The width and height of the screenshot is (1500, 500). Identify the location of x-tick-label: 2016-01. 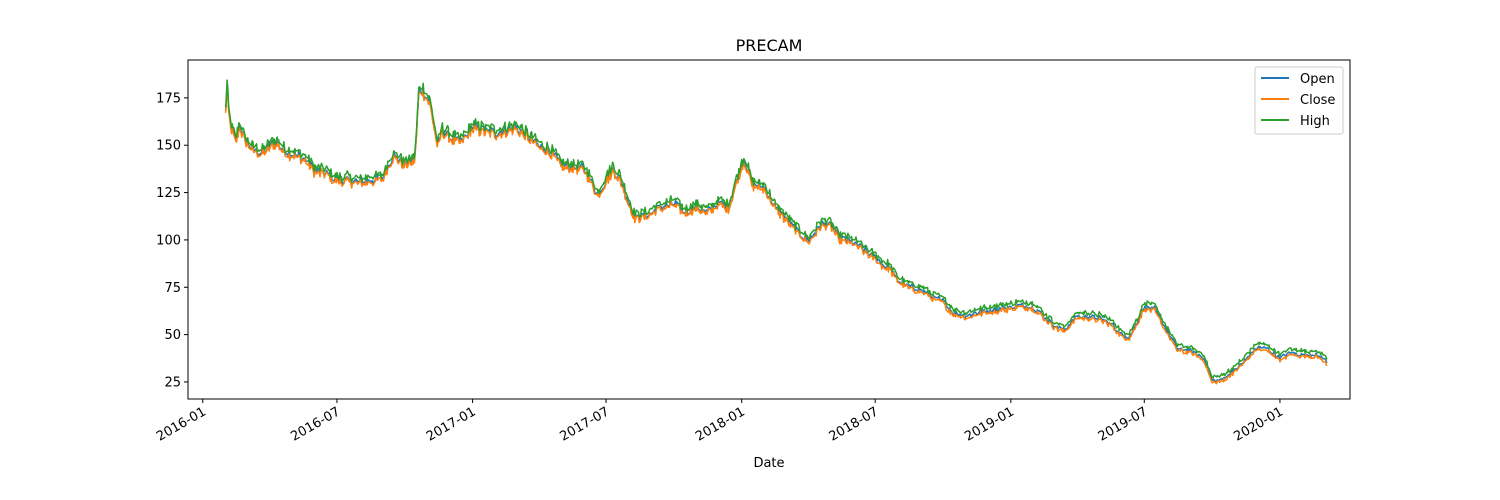
(181, 424).